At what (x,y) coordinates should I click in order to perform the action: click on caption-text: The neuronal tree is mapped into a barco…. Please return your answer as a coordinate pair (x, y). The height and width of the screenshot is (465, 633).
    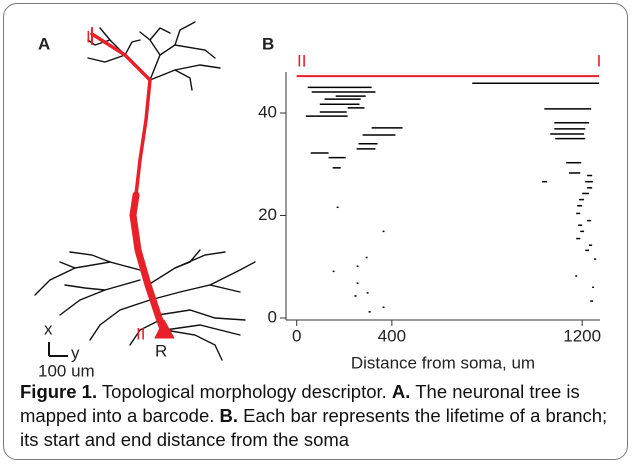
    Looking at the image, I should click on (300, 403).